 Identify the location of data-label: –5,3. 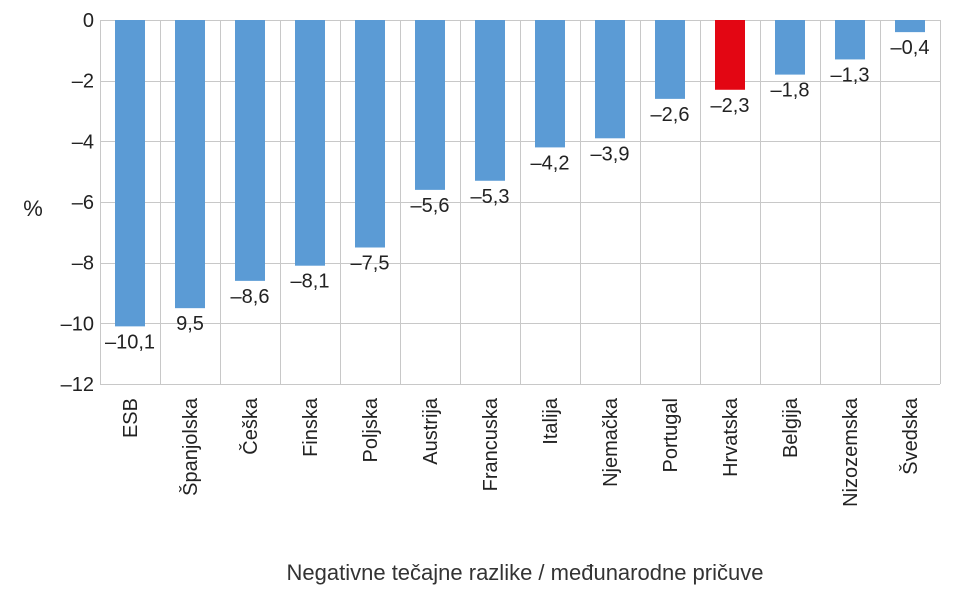
(490, 197).